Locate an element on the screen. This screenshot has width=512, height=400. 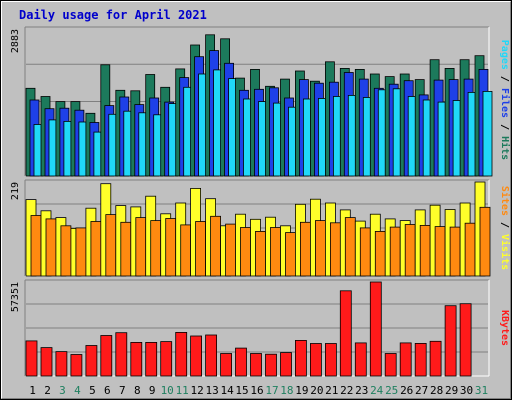
x-tick-label-day-20: 20 is located at coordinates (316, 390).